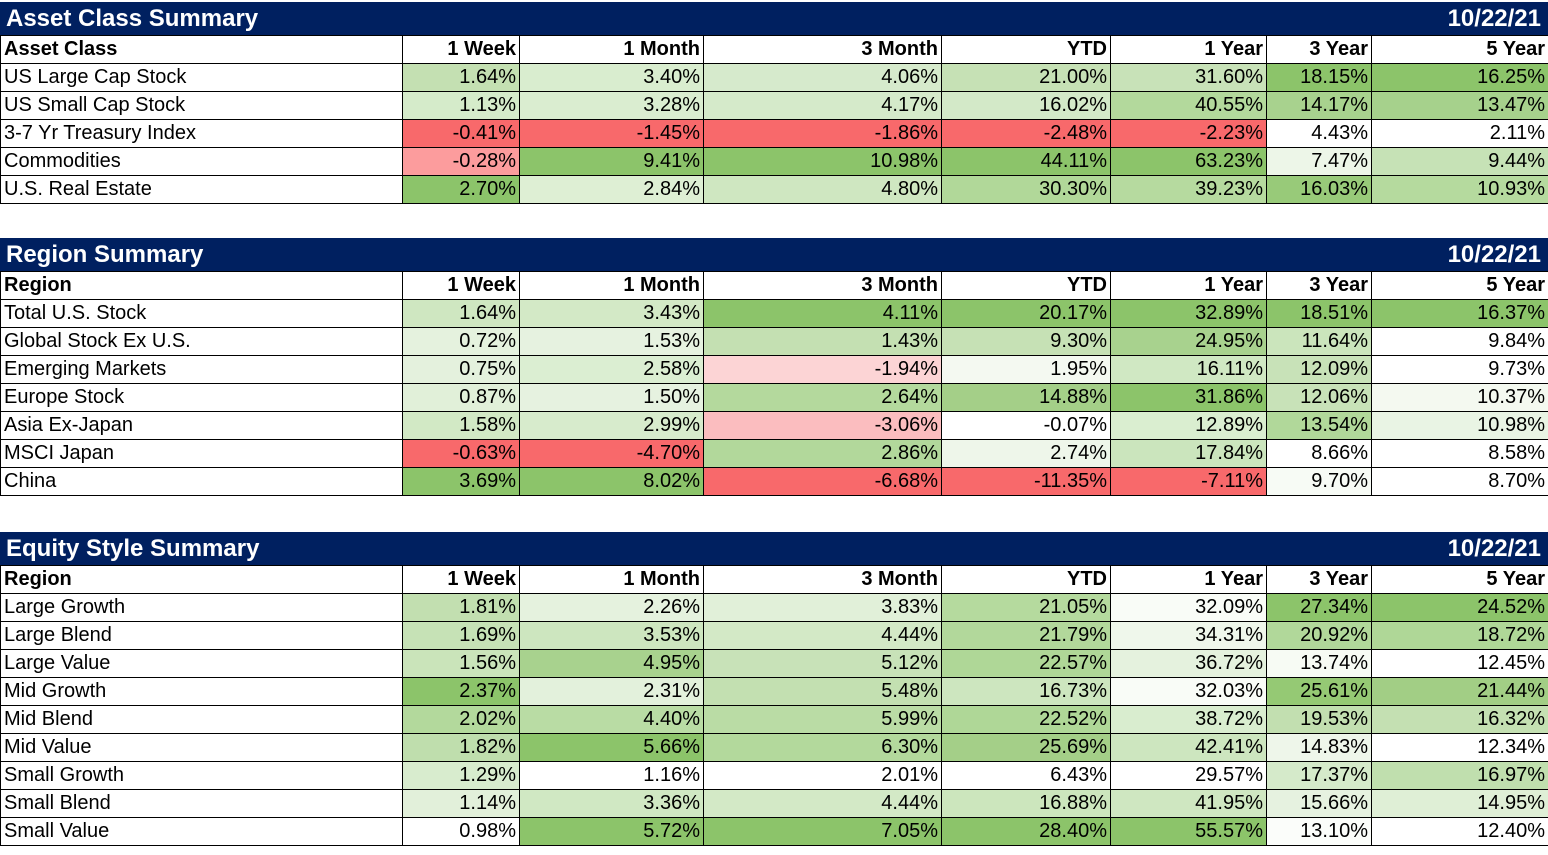 The width and height of the screenshot is (1548, 855). Describe the element at coordinates (611, 803) in the screenshot. I see `value-cell: 3.36%` at that location.